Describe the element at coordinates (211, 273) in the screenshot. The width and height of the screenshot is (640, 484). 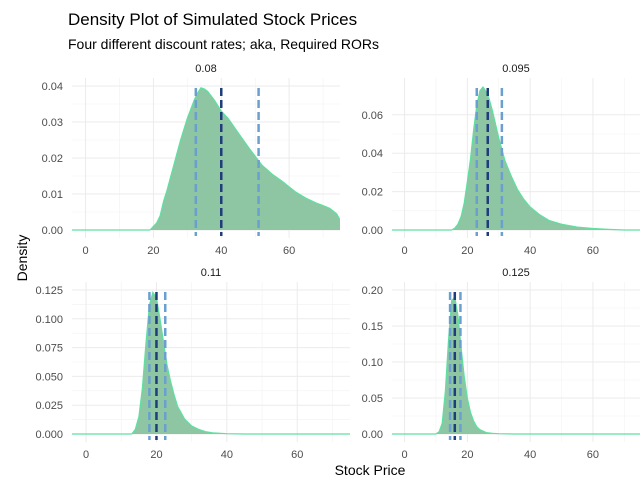
I see `panel-strip-label: 0.11` at that location.